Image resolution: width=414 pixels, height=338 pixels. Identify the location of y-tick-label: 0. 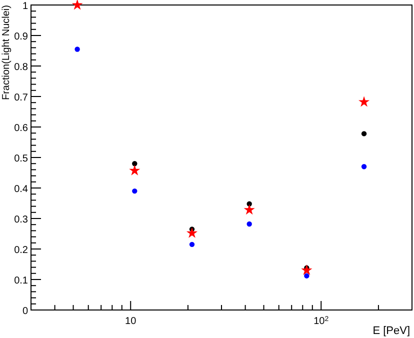
(25, 311).